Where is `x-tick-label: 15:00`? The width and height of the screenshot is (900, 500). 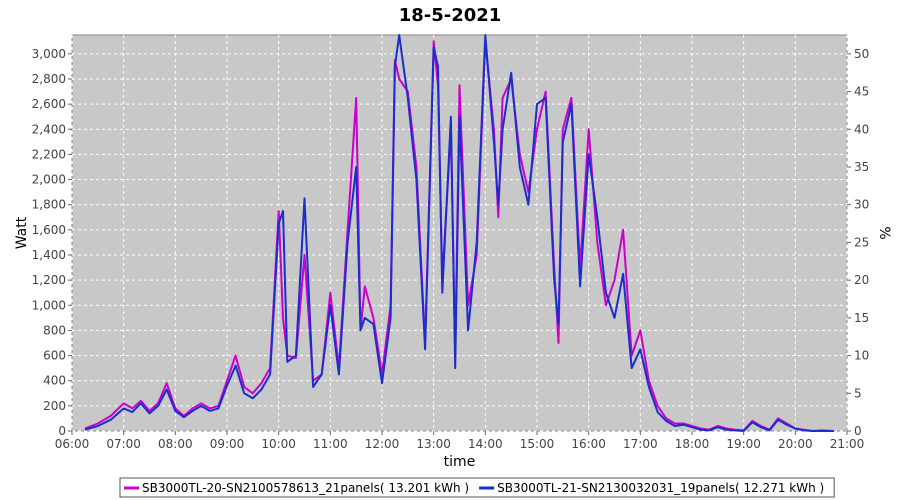
x-tick-label: 15:00 is located at coordinates (537, 444).